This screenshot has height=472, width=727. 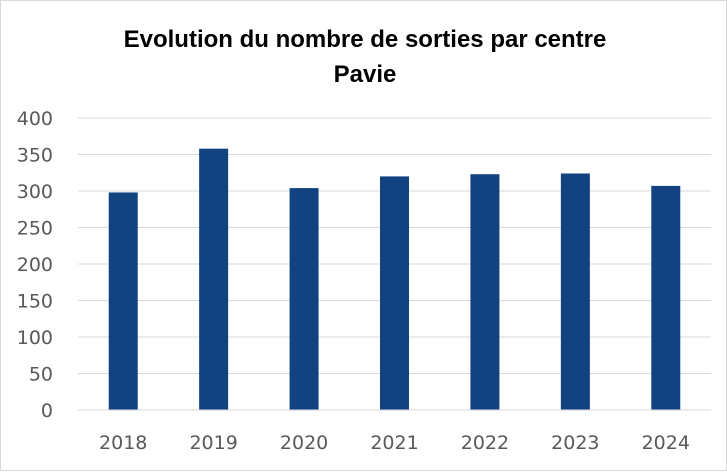 I want to click on y-tick-label: 400, so click(x=35, y=119).